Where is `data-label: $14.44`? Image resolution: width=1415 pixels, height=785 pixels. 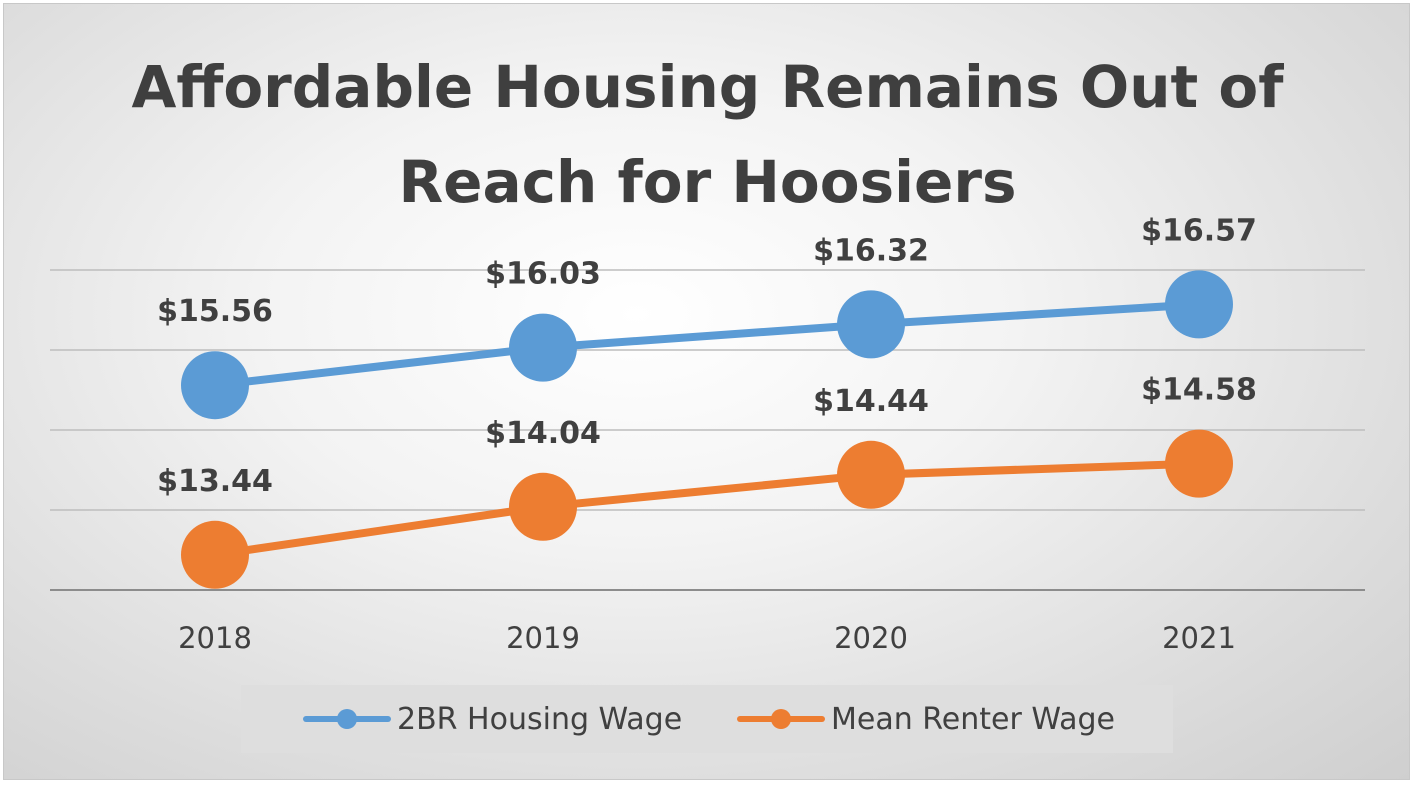 data-label: $14.44 is located at coordinates (871, 401).